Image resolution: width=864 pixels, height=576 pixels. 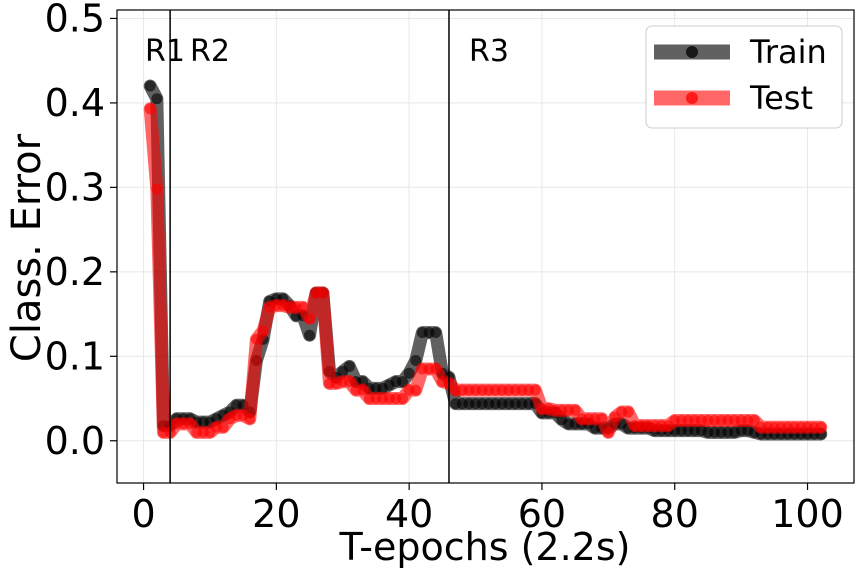 I want to click on y-tick-label: 0.3, so click(x=75, y=187).